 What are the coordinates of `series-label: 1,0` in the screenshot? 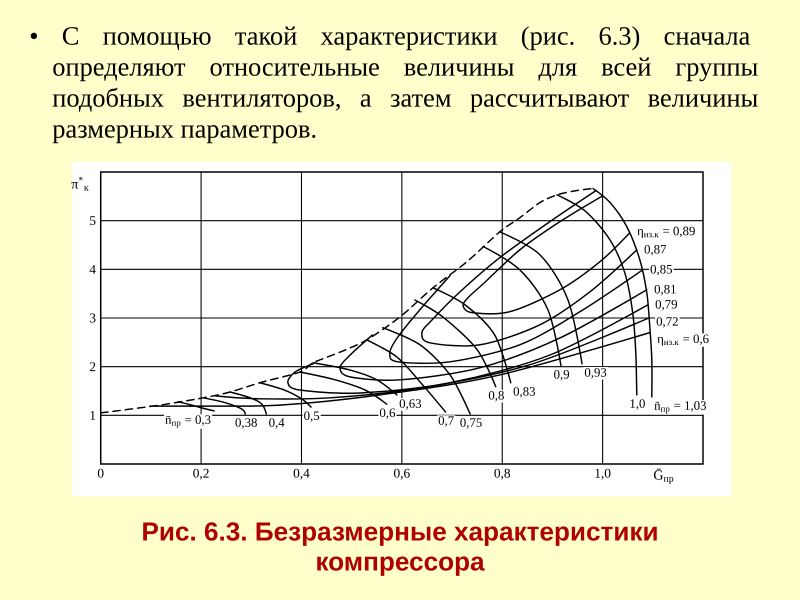 It's located at (637, 404).